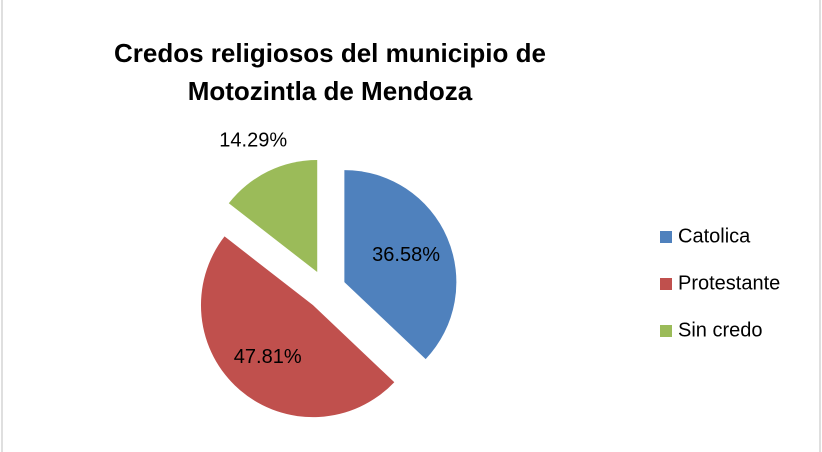 The image size is (822, 452). I want to click on legend-label: Protestante, so click(729, 283).